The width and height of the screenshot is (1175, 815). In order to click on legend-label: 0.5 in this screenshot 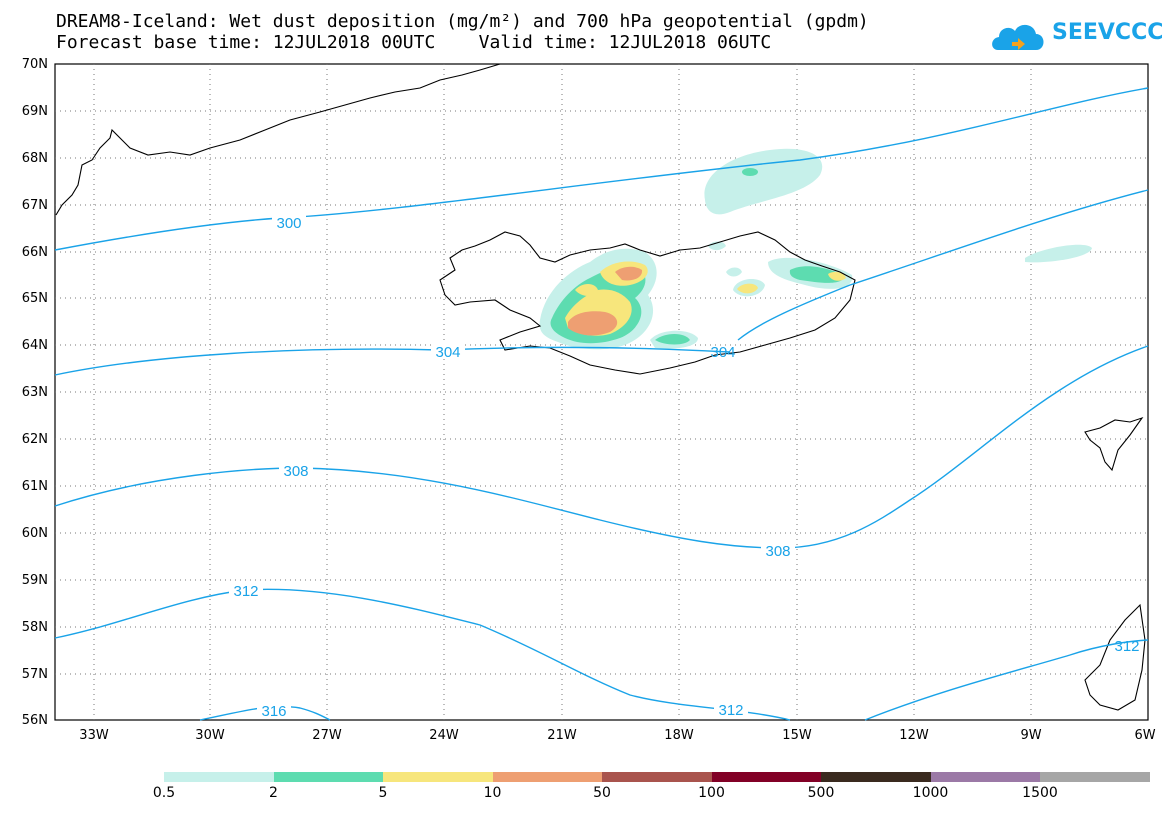, I will do `click(164, 793)`.